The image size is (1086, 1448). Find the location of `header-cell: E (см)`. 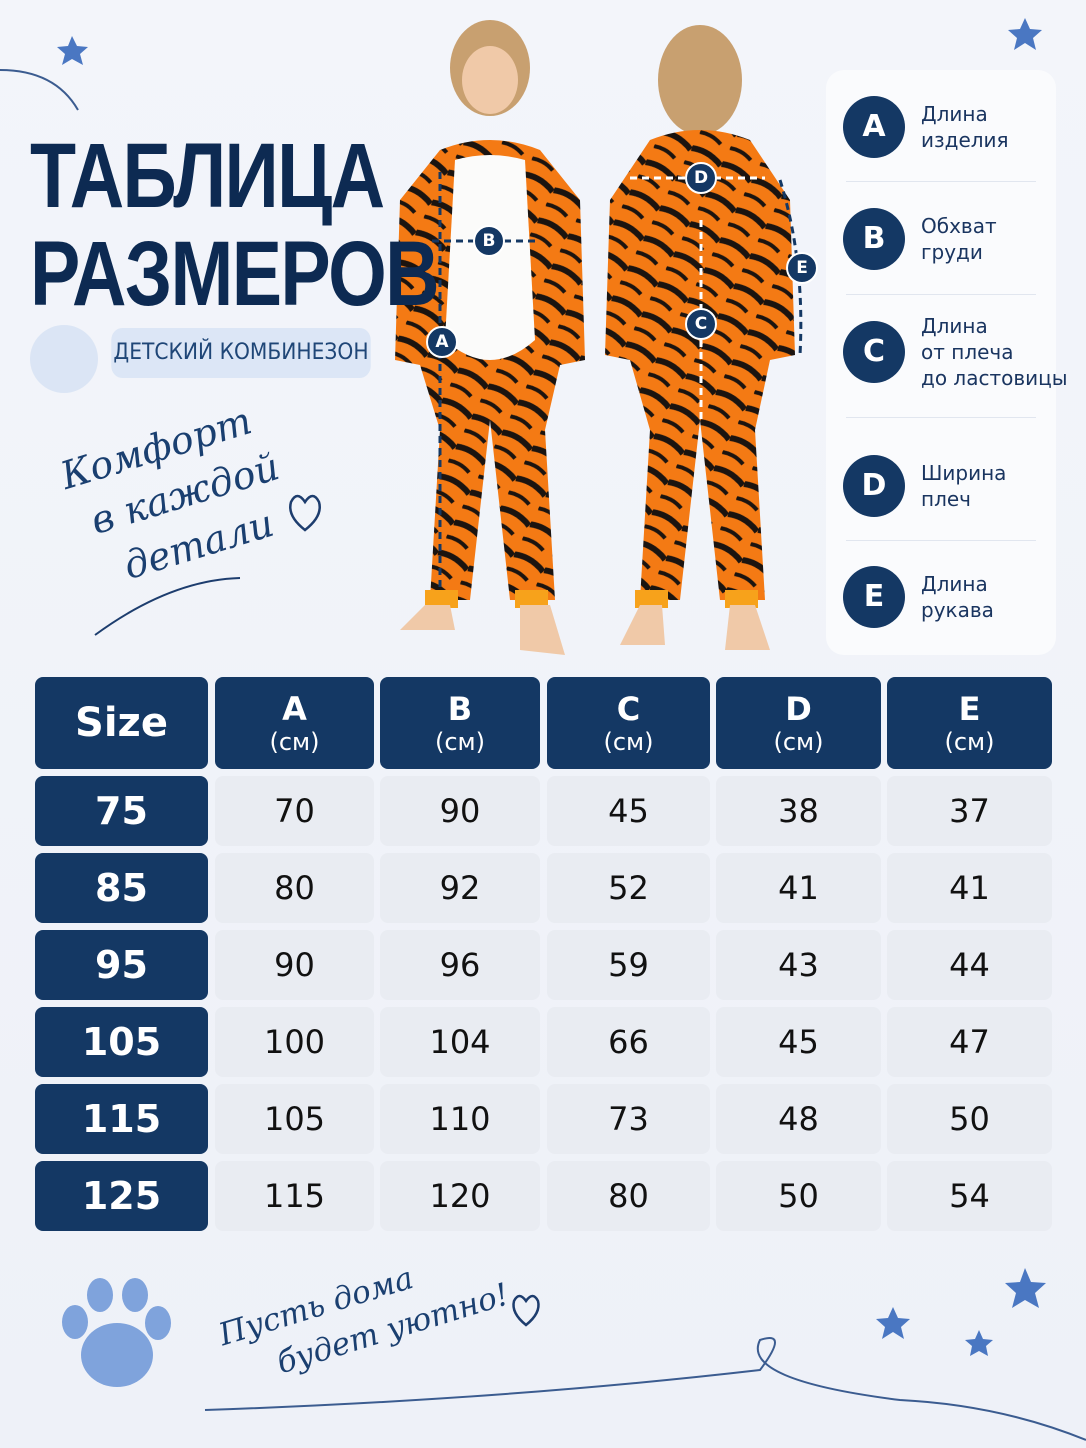

header-cell: E (см) is located at coordinates (969, 723).